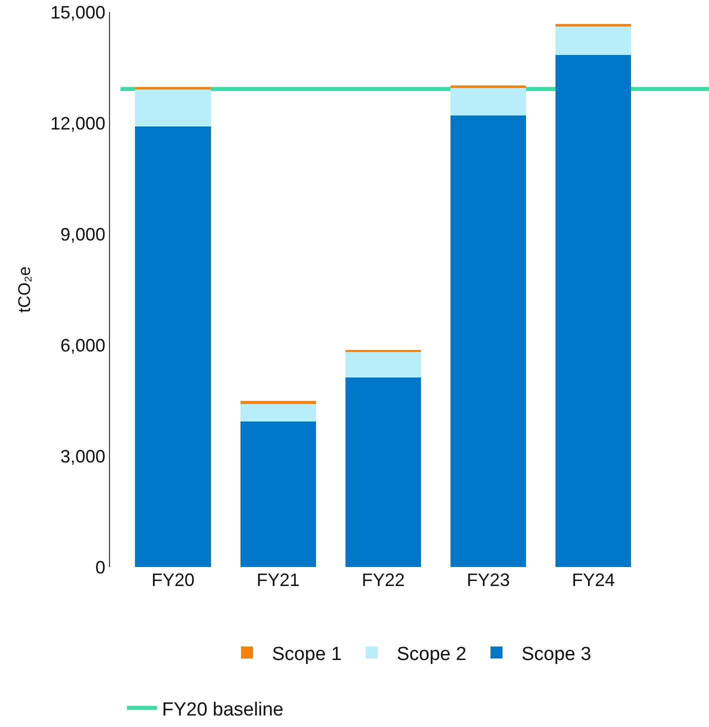 Image resolution: width=709 pixels, height=727 pixels. Describe the element at coordinates (78, 123) in the screenshot. I see `y-tick-label: 12,000` at that location.